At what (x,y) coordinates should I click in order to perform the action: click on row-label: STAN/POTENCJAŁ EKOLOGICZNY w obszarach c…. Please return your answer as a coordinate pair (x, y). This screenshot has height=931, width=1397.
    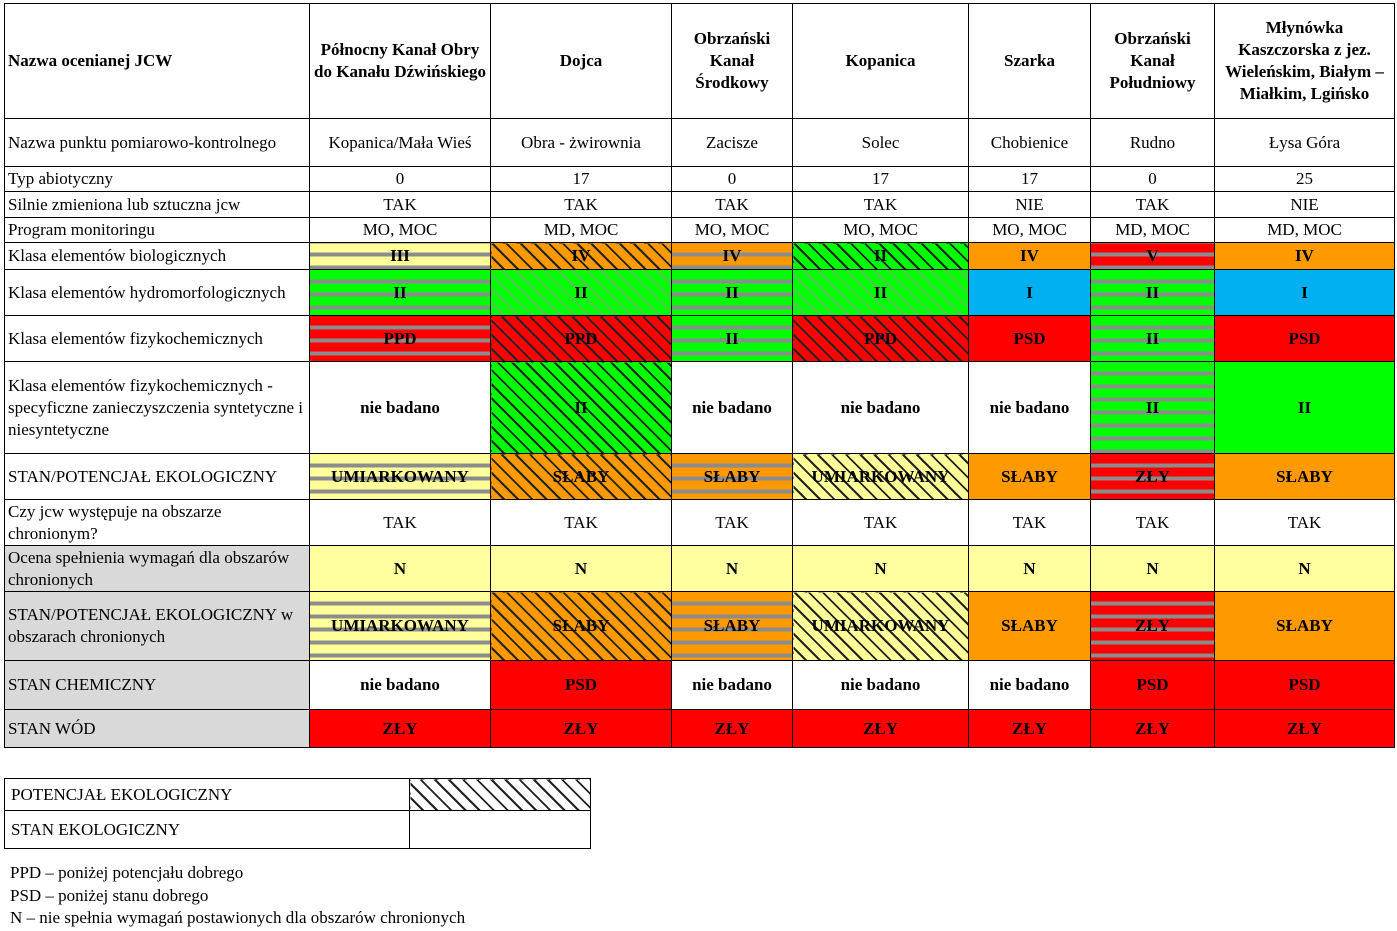
    Looking at the image, I should click on (157, 626).